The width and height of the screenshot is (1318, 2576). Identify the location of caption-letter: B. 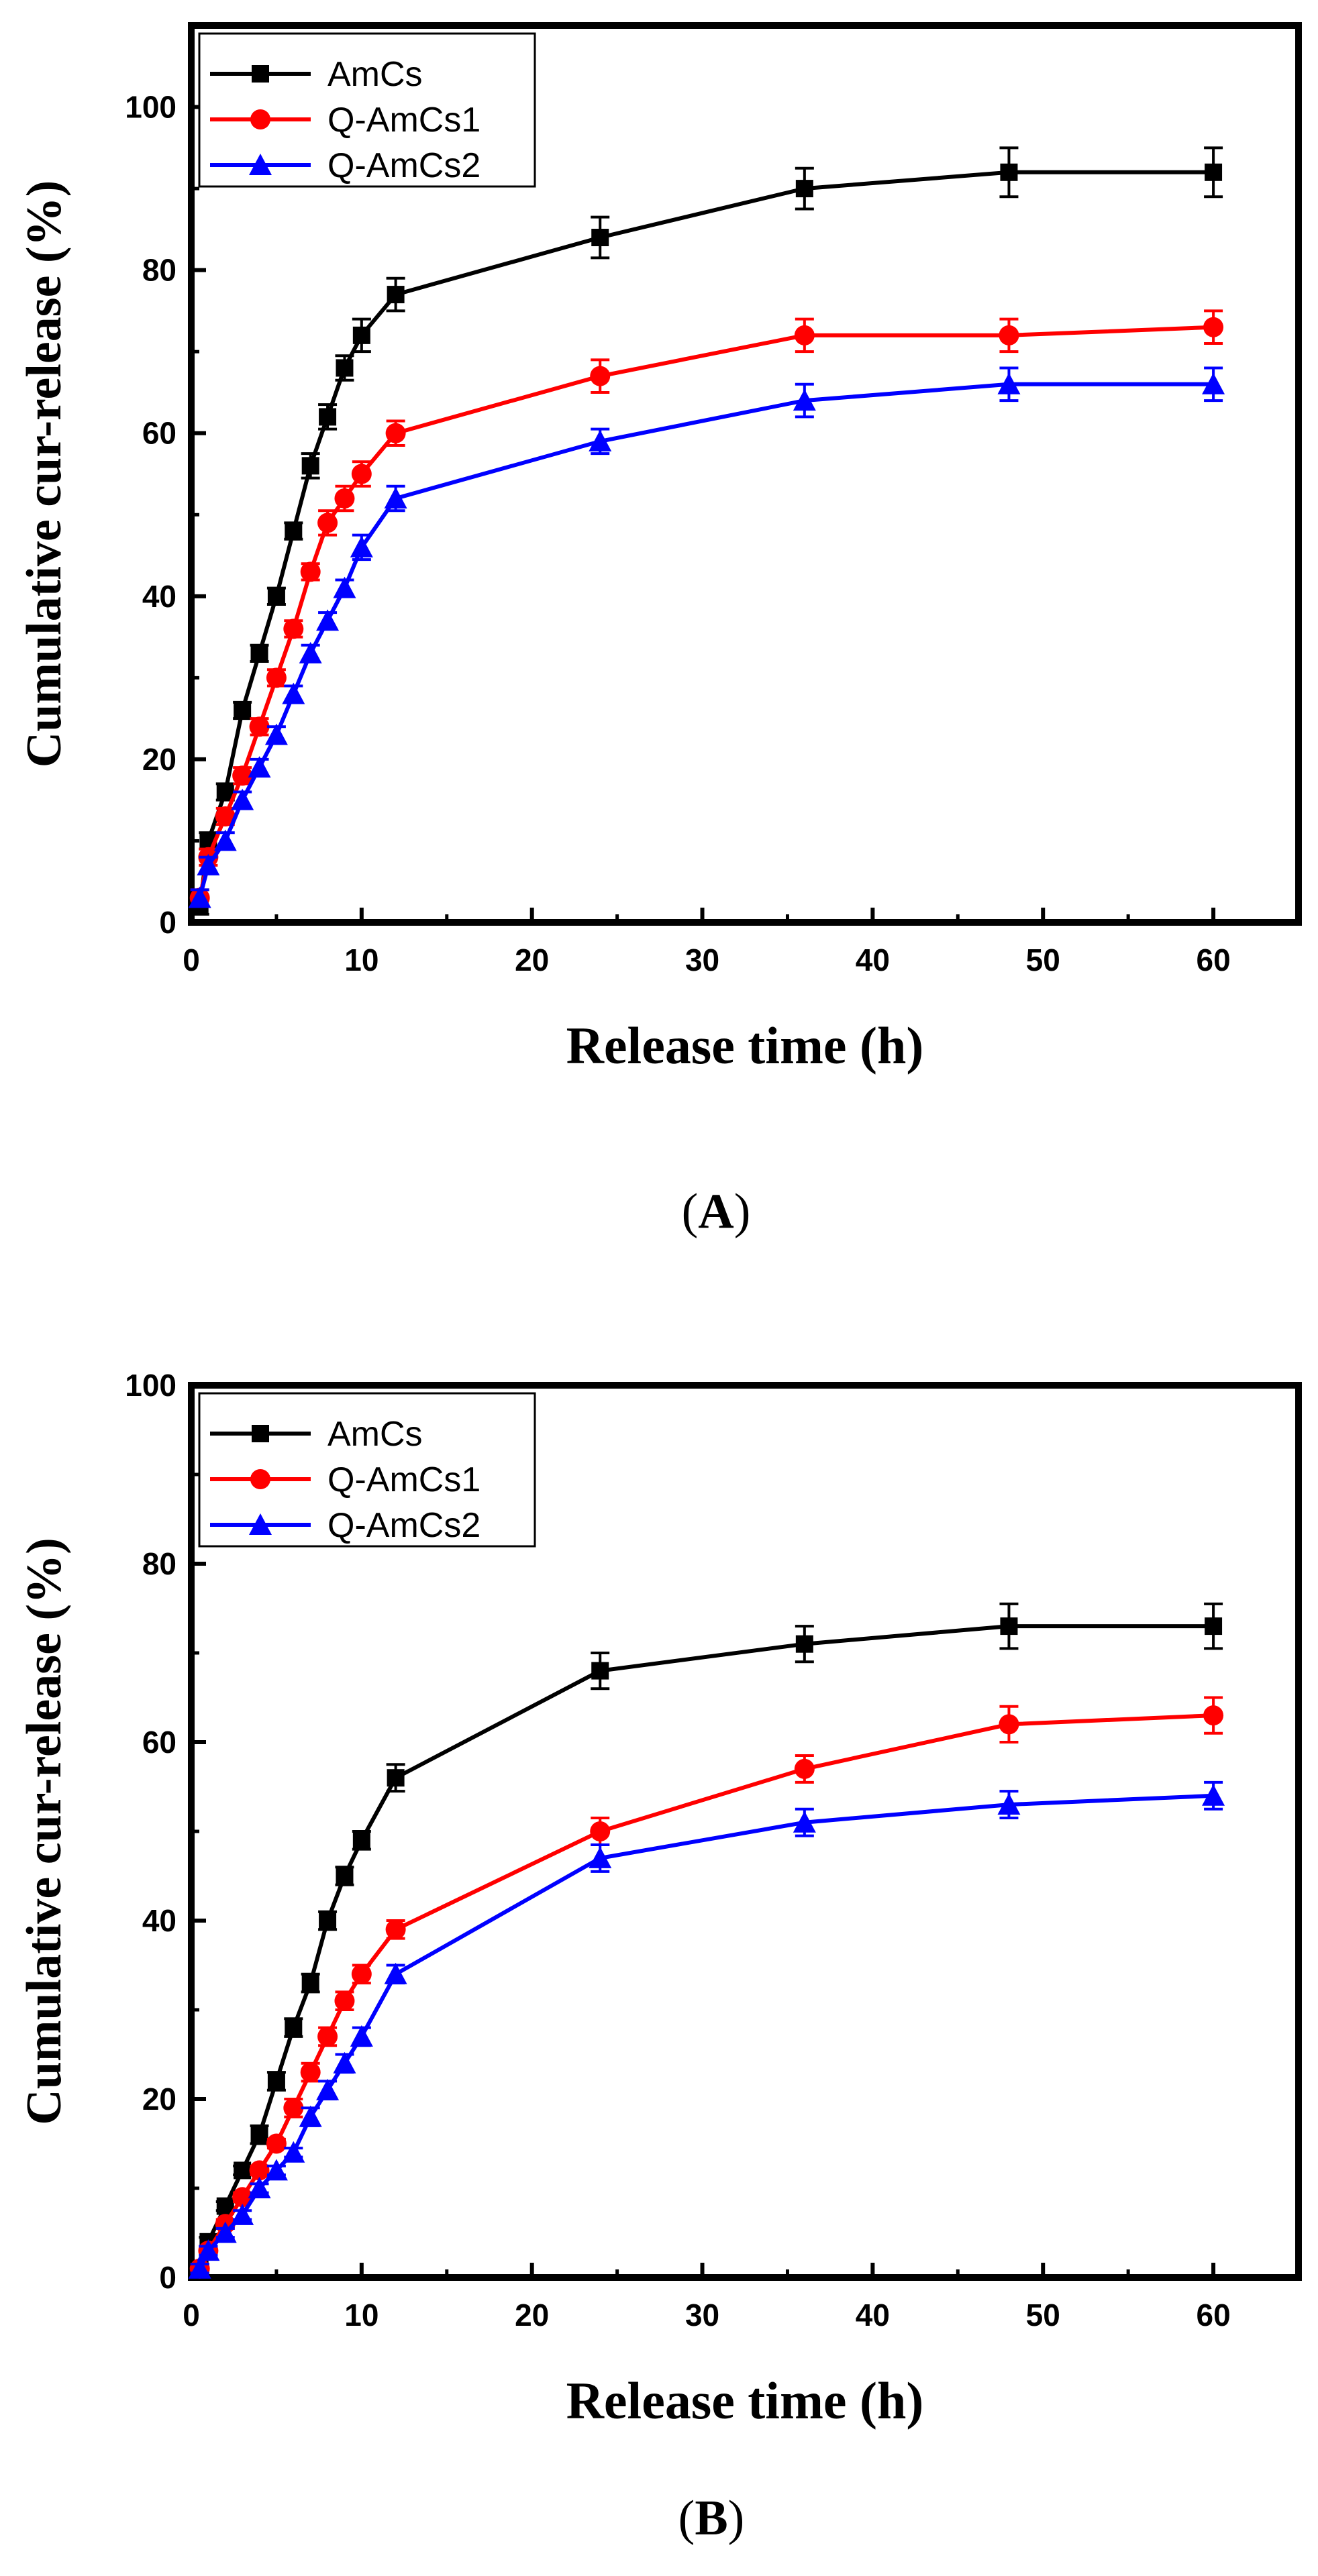
(711, 2518).